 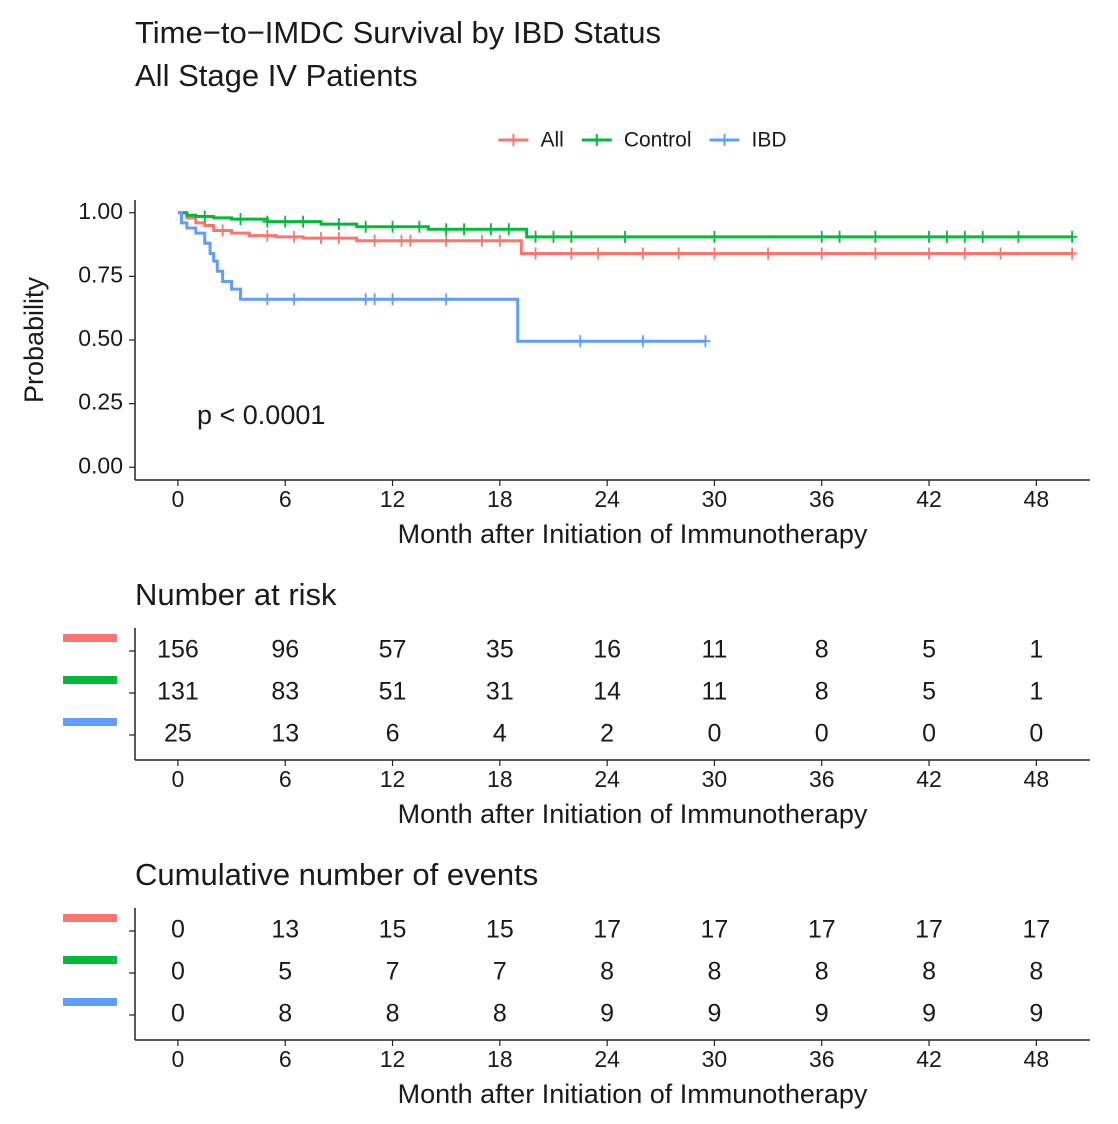 I want to click on table-cell: 51, so click(x=393, y=692).